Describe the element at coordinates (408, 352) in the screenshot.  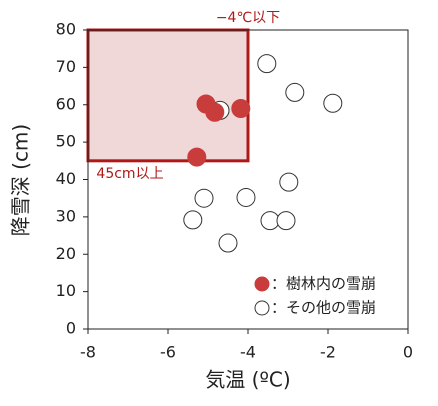
I see `x-tick-label: 0` at that location.